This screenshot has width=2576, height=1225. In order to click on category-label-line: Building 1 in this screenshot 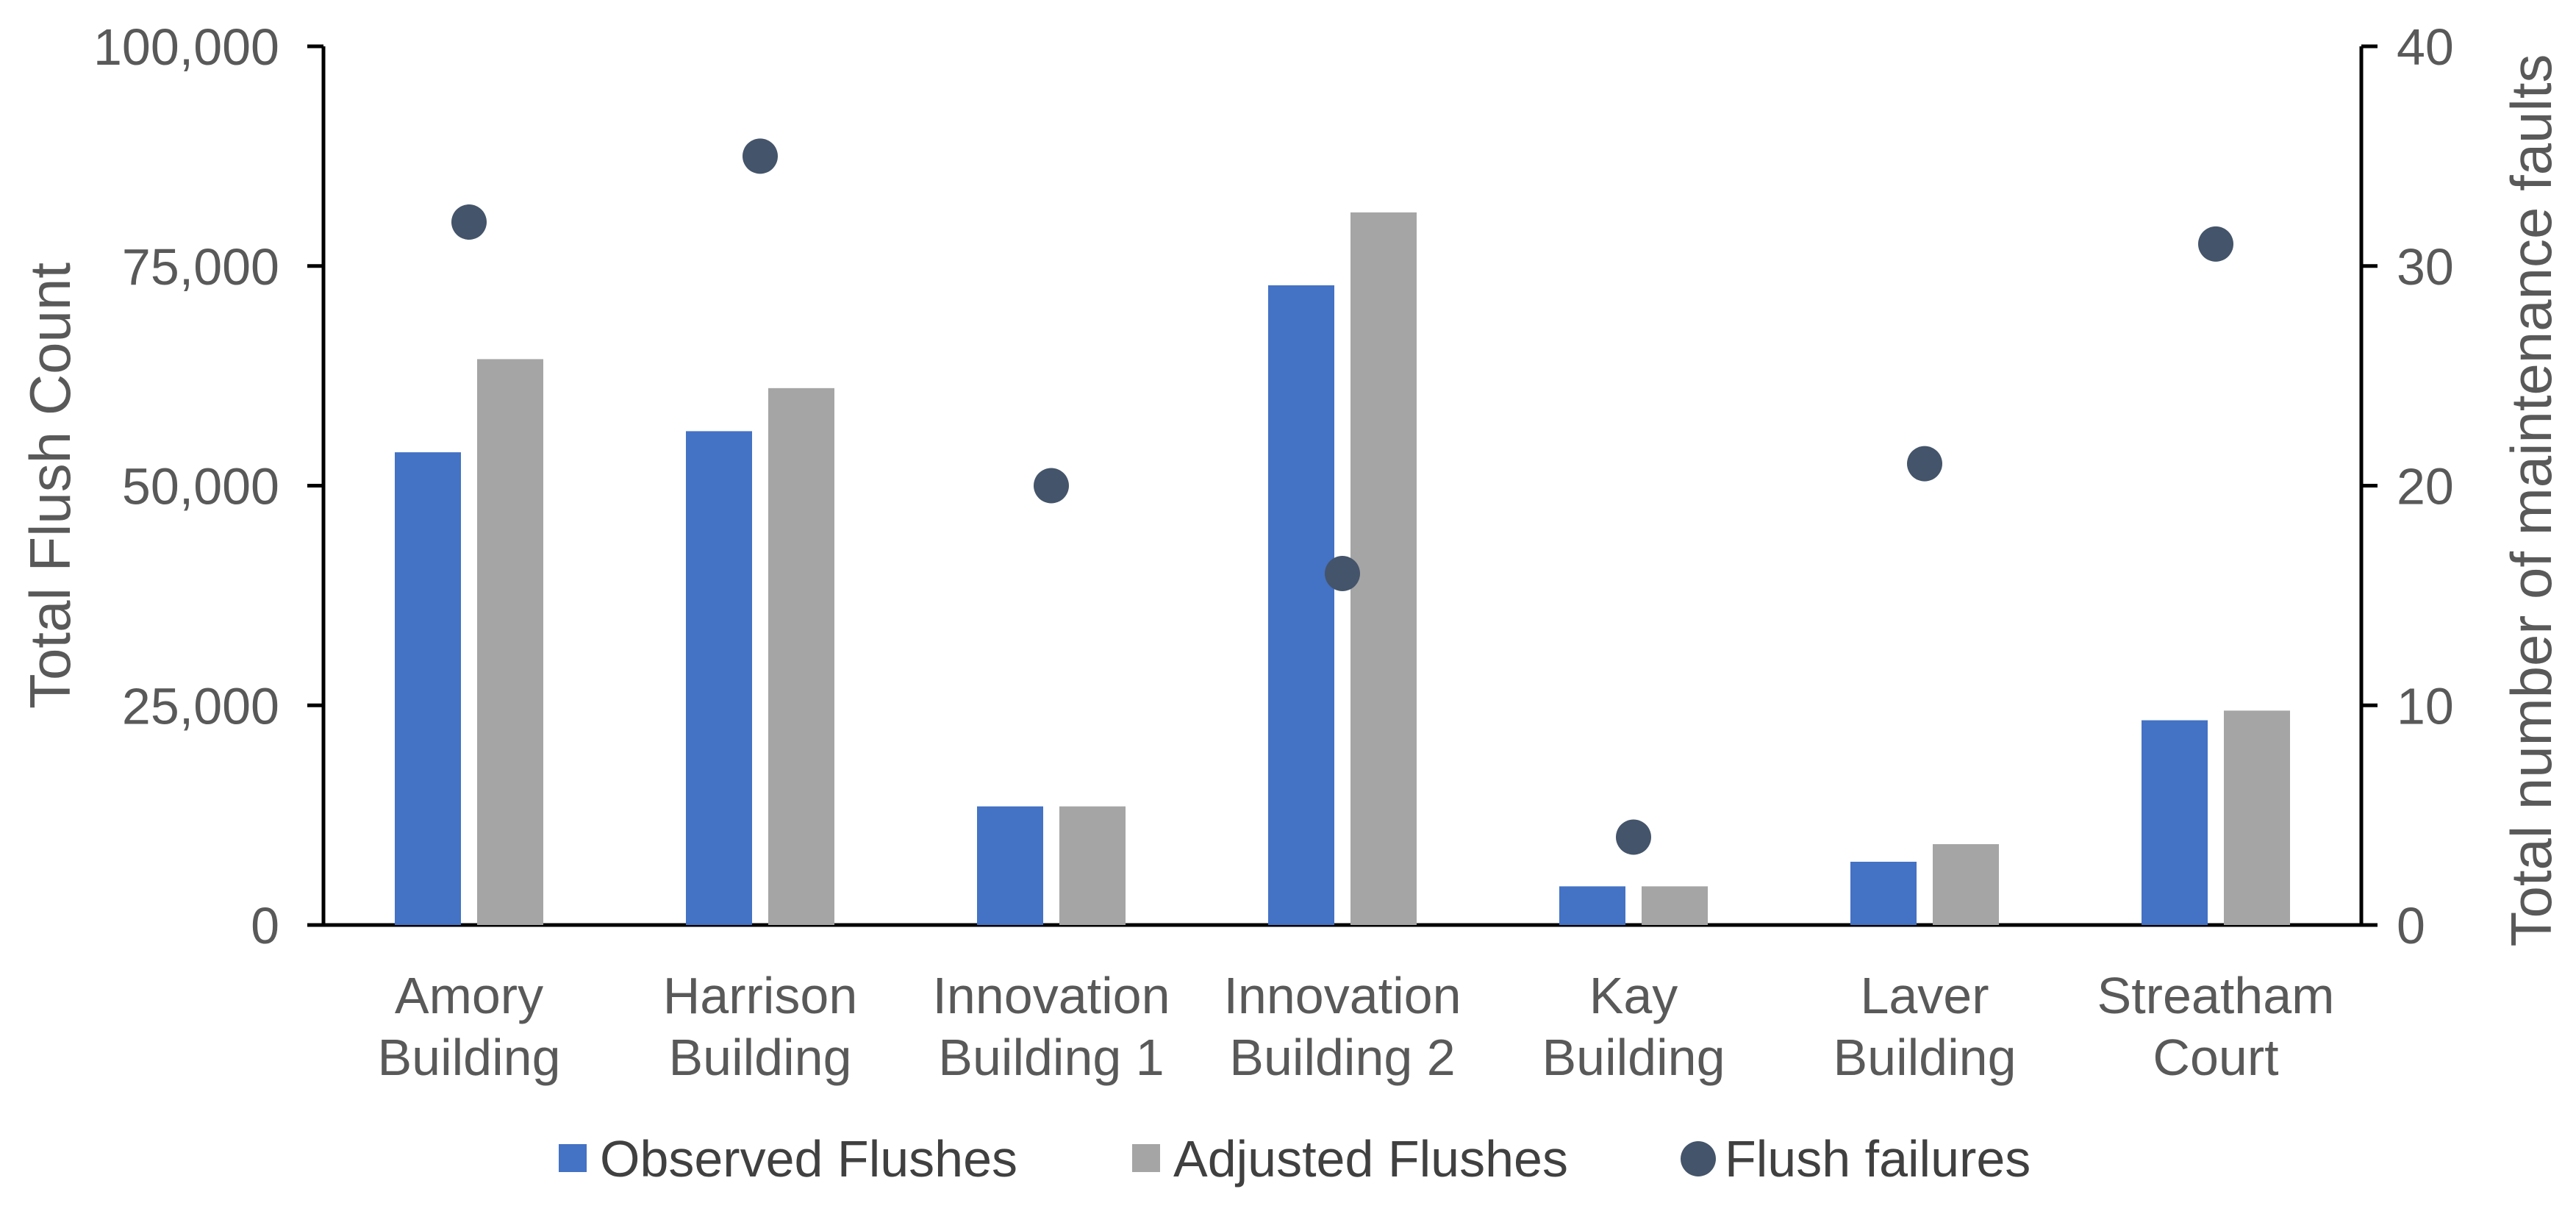, I will do `click(1051, 1057)`.